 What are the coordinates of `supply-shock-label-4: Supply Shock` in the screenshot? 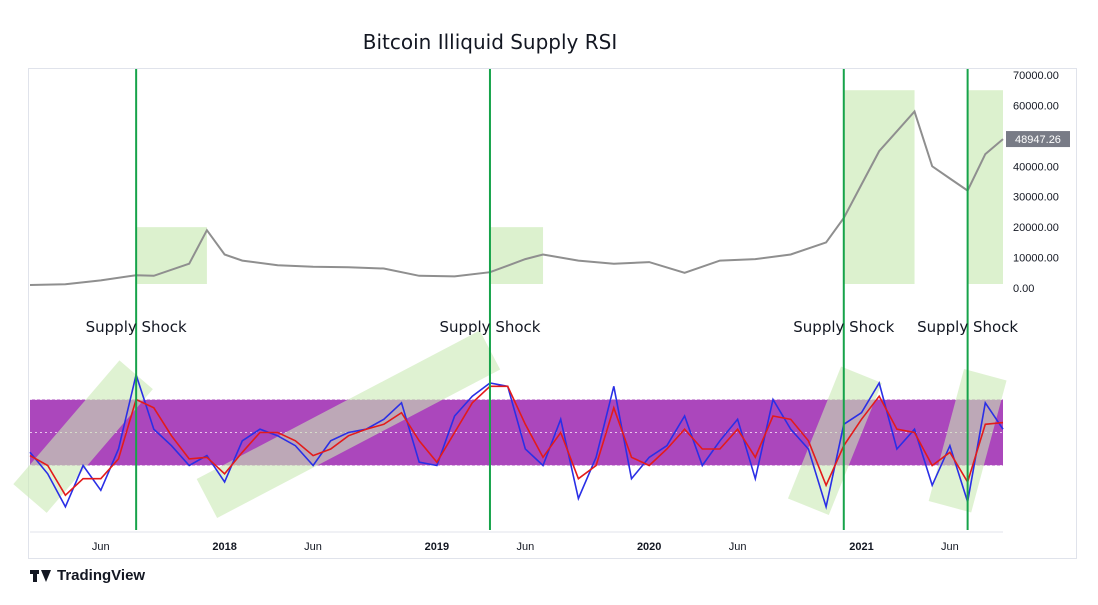 It's located at (967, 327).